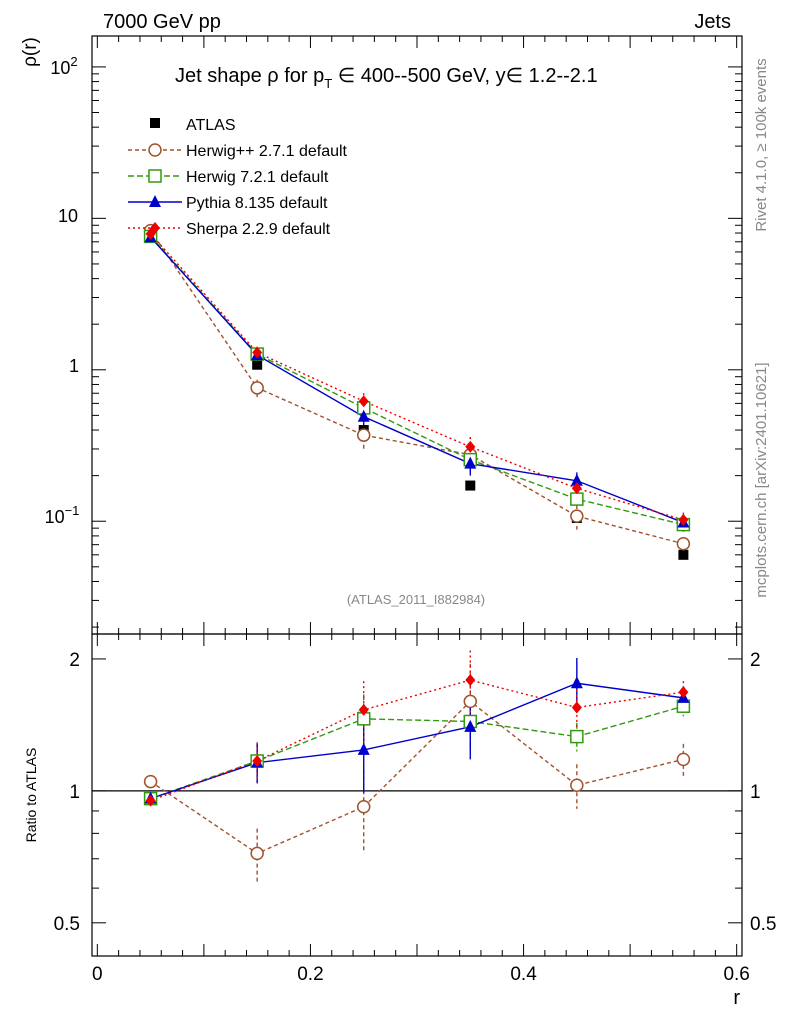  Describe the element at coordinates (272, 76) in the screenshot. I see `title-rho: ρ` at that location.